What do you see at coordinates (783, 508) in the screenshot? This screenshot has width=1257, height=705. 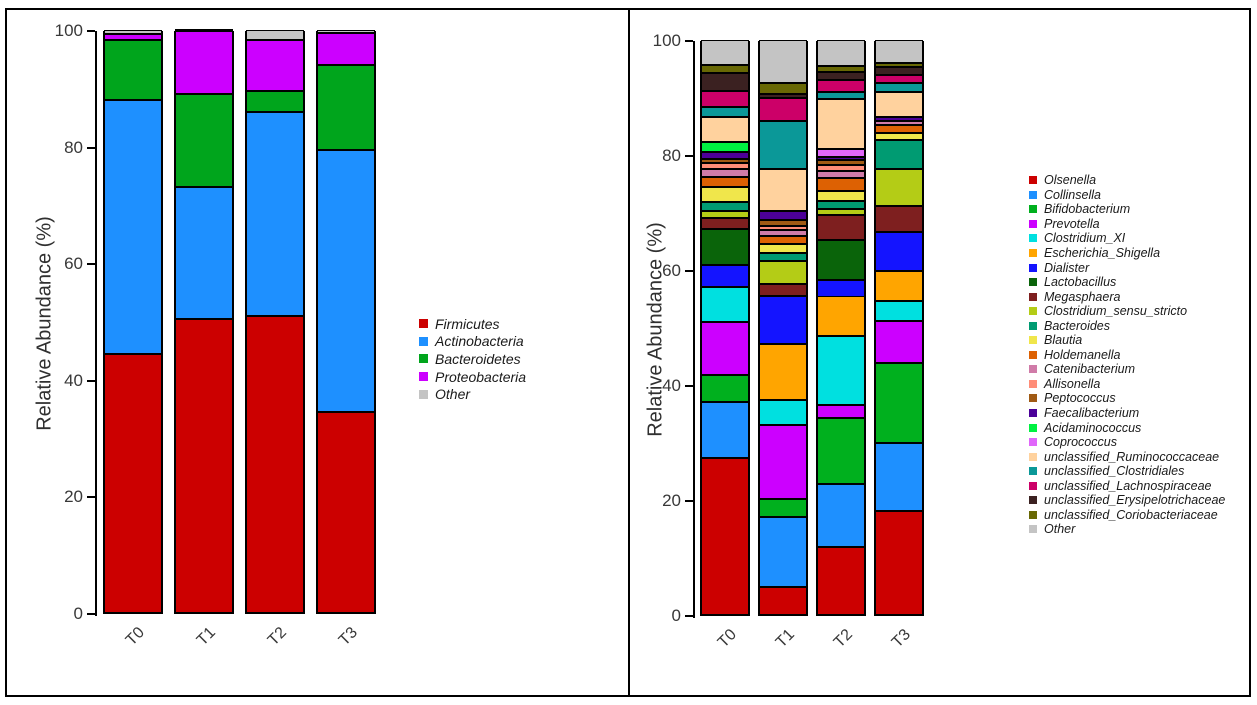 I see `genus-segment-Bifidobacterium` at bounding box center [783, 508].